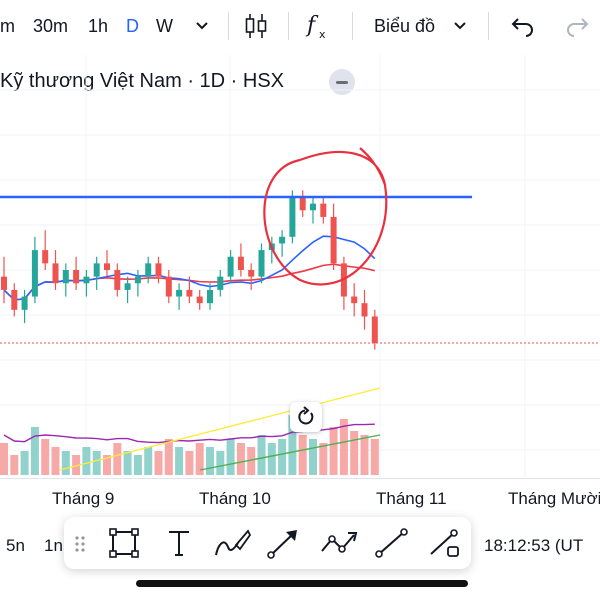 The width and height of the screenshot is (600, 600). What do you see at coordinates (445, 543) in the screenshot?
I see `measure-tool-icon` at bounding box center [445, 543].